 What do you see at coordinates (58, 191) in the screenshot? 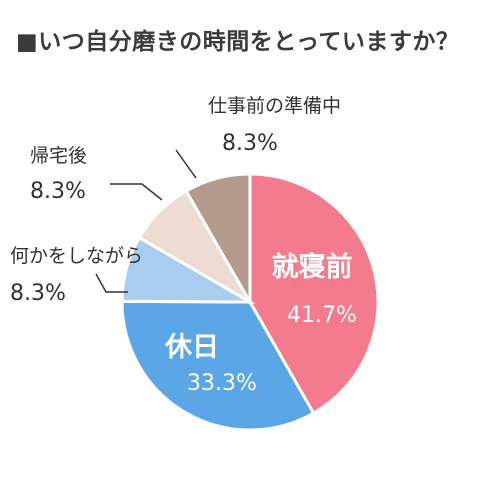
I see `slice-value-3: 8.3%` at bounding box center [58, 191].